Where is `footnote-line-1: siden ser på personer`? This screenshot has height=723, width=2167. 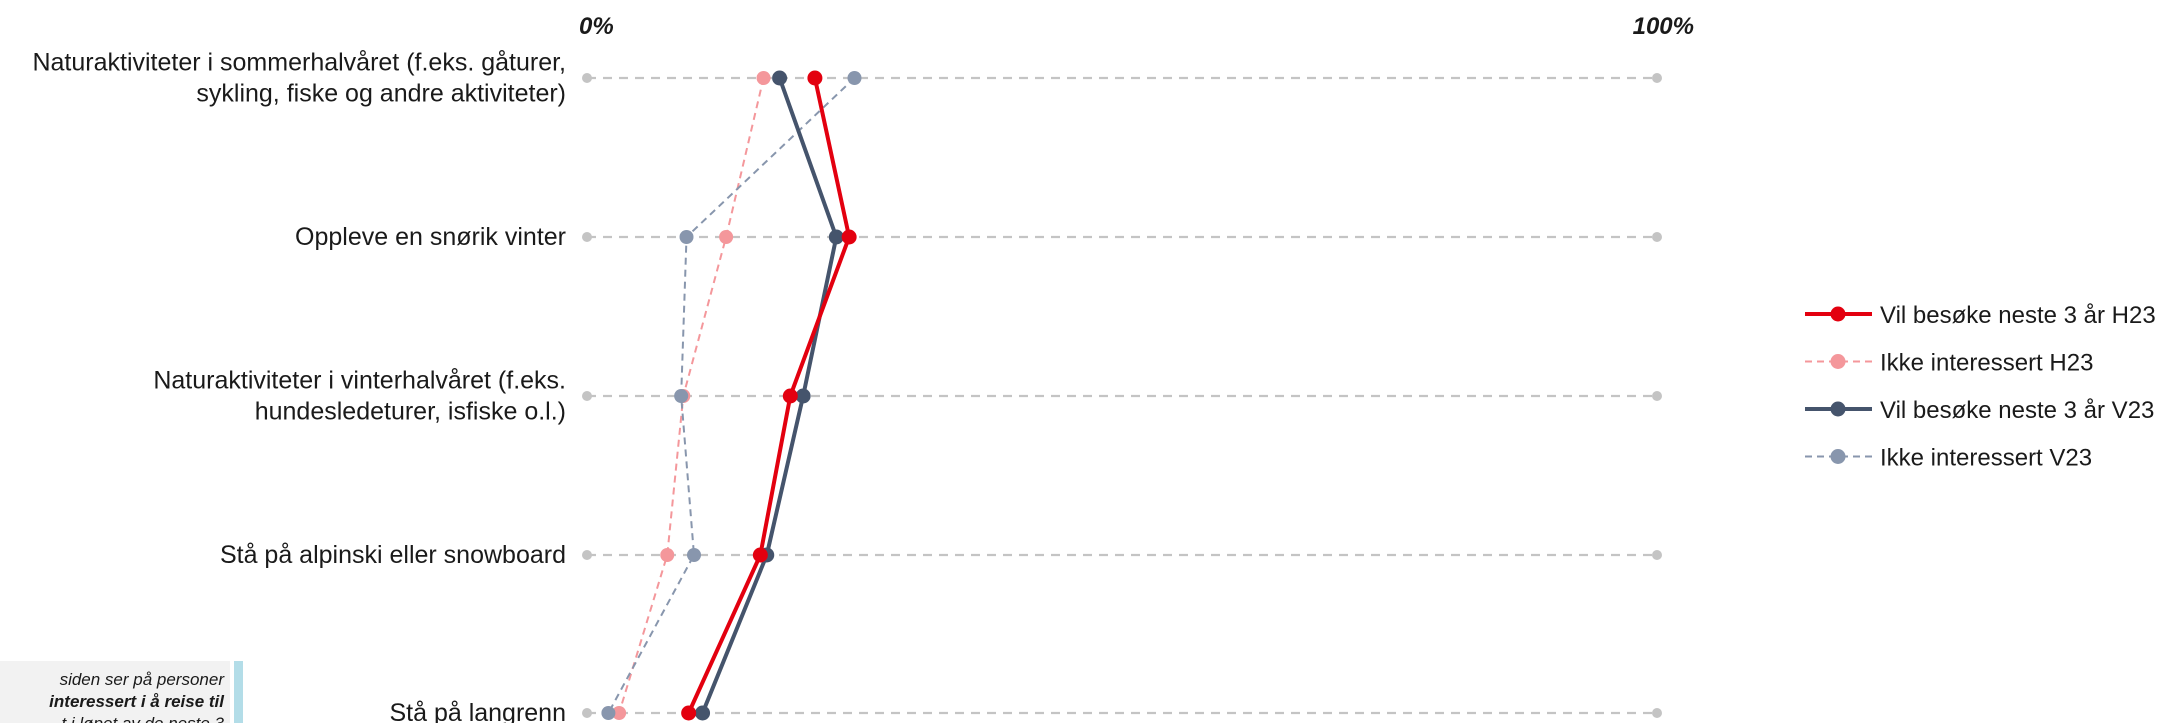
footnote-line-1: siden ser på personer is located at coordinates (141, 679).